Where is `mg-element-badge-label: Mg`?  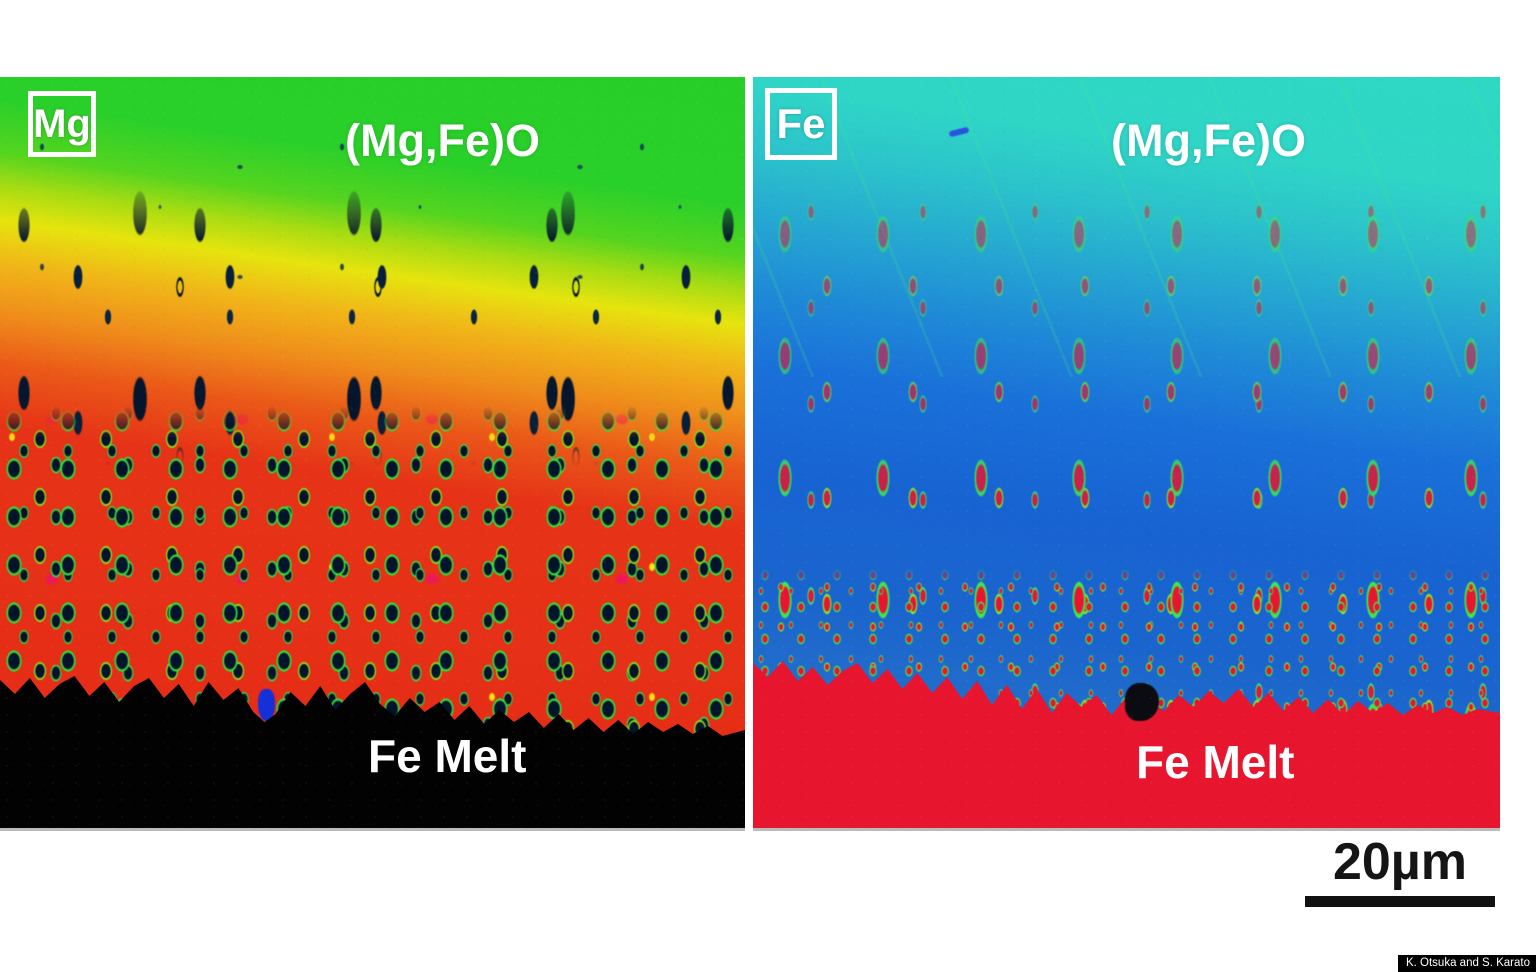 mg-element-badge-label: Mg is located at coordinates (62, 123).